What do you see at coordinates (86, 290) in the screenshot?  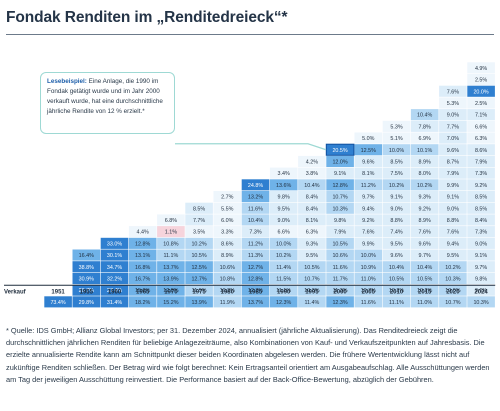 I see `cell-undefined-1955` at bounding box center [86, 290].